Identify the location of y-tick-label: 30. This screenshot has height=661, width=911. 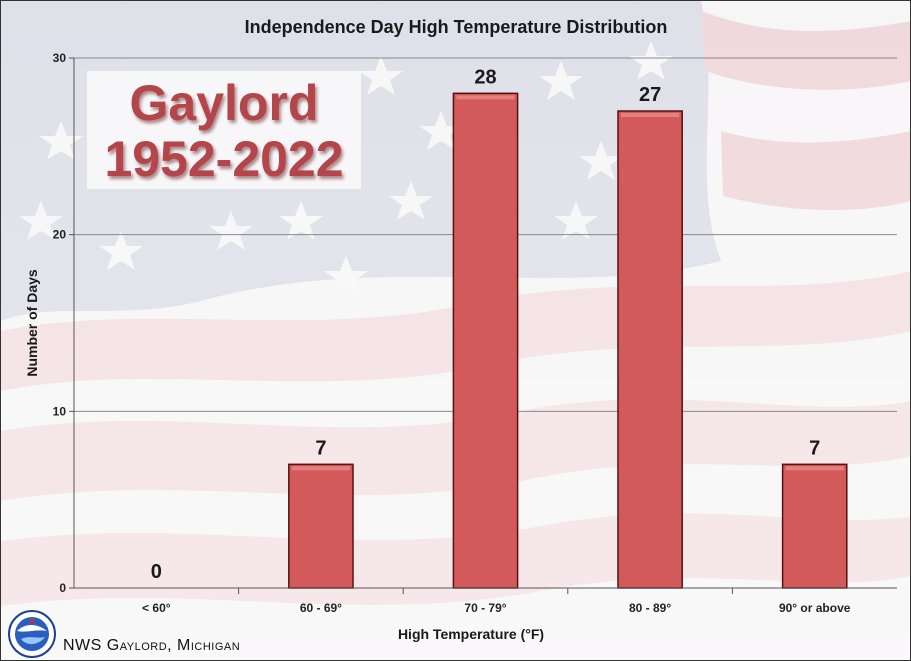
(60, 58).